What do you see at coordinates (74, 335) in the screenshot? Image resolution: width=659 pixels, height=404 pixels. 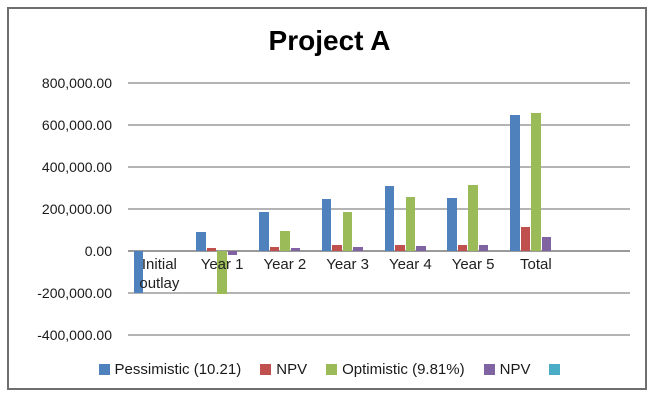 I see `y-axis-tick-label: -400,000.00` at bounding box center [74, 335].